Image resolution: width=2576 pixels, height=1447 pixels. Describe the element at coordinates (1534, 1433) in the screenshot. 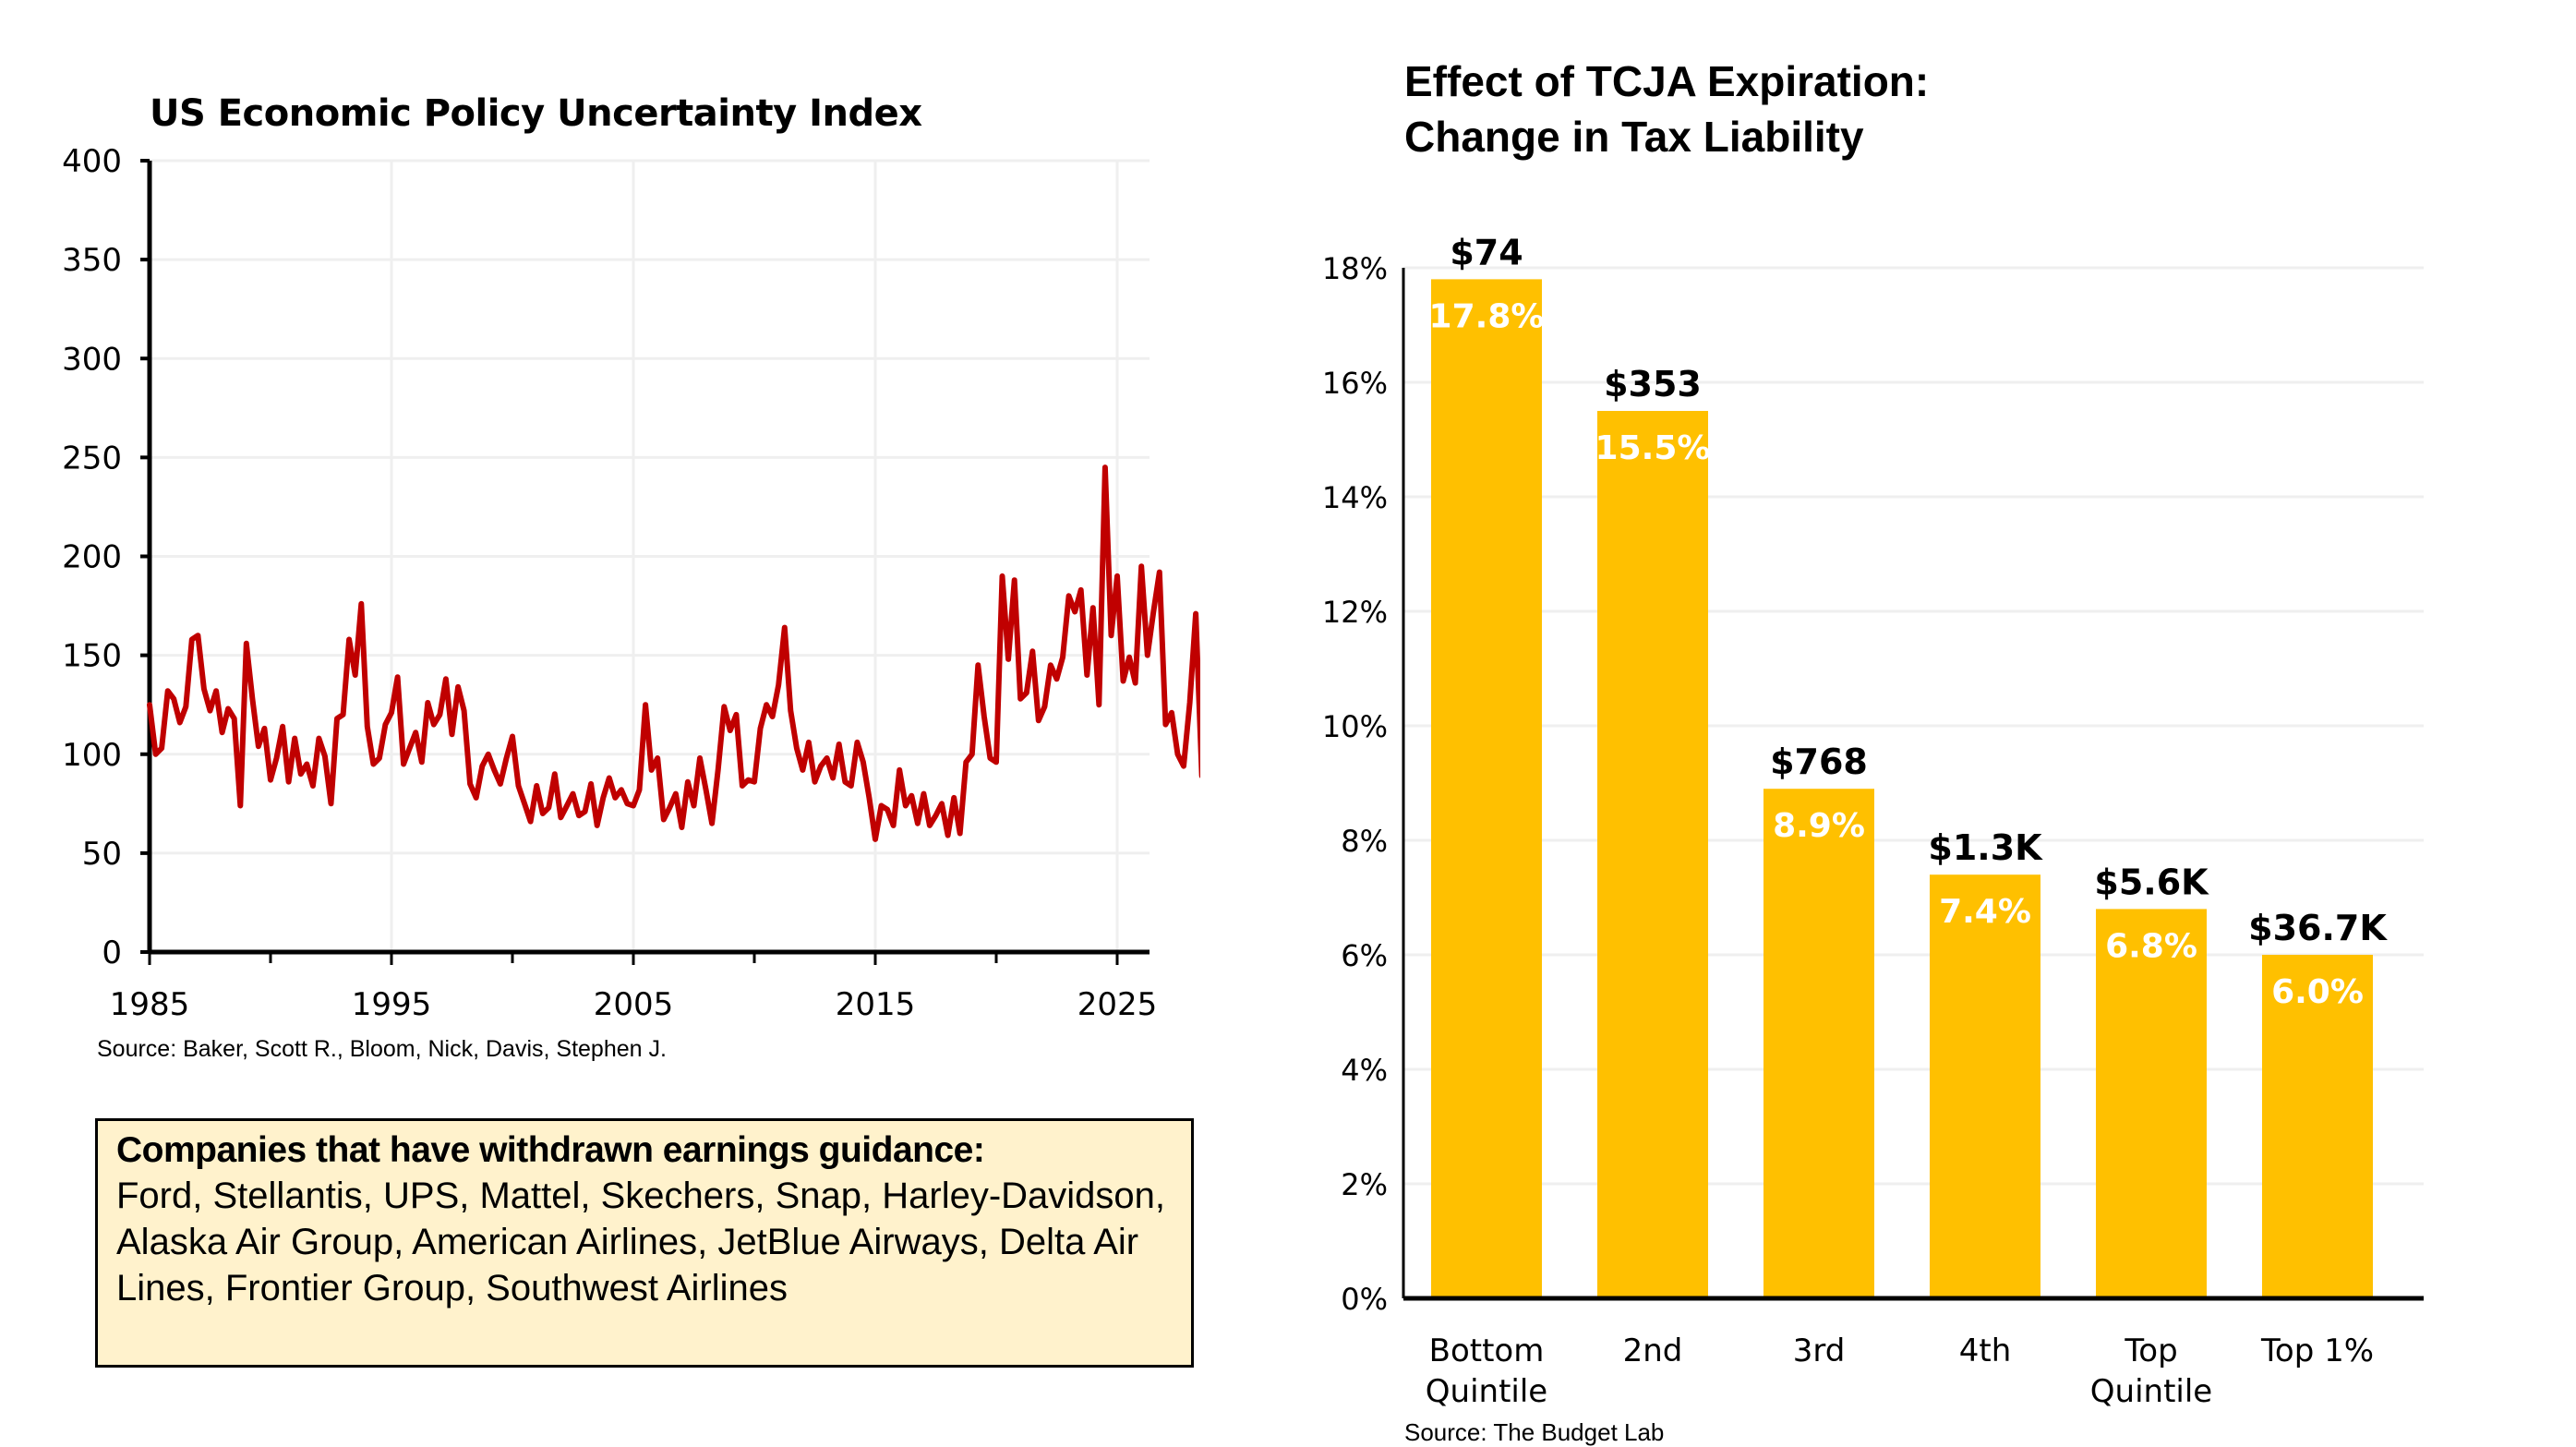

I see `bar-chart-source: Source: The Budget Lab` at that location.